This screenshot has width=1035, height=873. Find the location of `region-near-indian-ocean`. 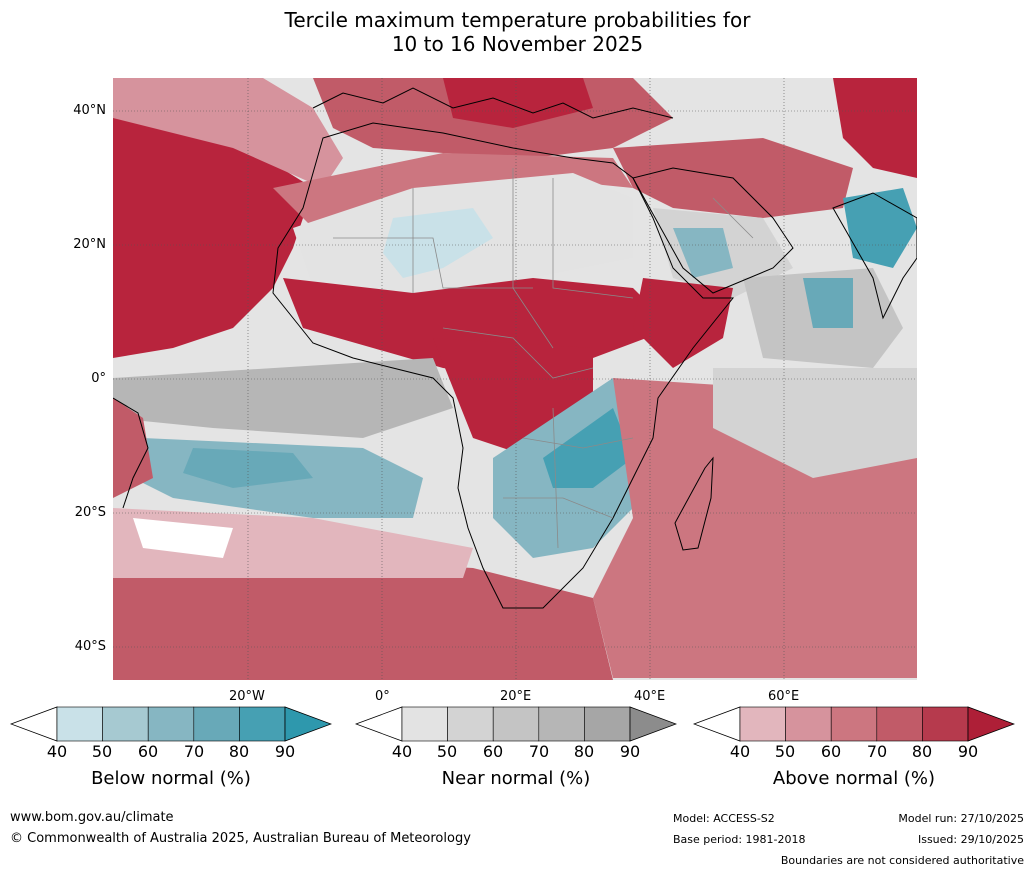

region-near-indian-ocean is located at coordinates (815, 423).